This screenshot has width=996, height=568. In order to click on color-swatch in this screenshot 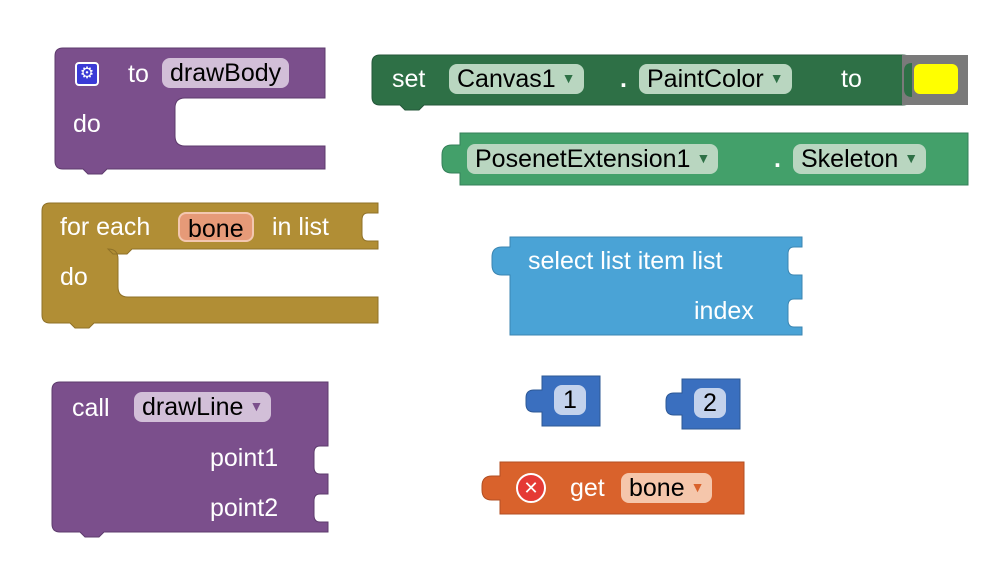, I will do `click(936, 79)`.